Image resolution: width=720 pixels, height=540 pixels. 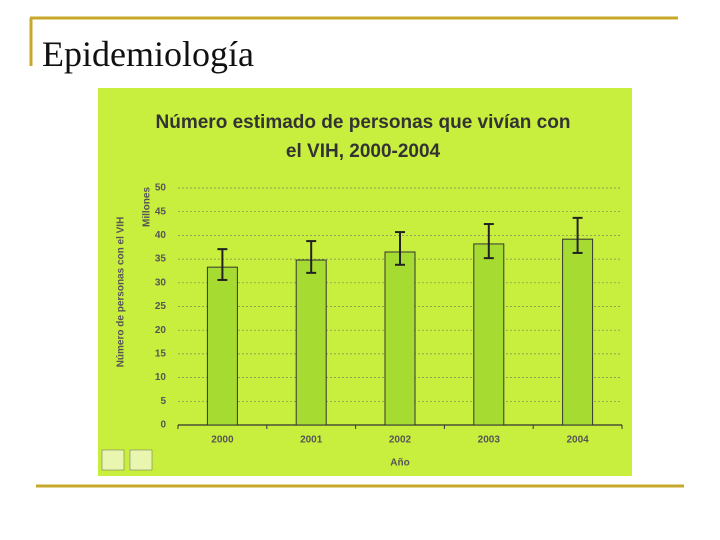 What do you see at coordinates (161, 235) in the screenshot?
I see `y-tick-label: 40` at bounding box center [161, 235].